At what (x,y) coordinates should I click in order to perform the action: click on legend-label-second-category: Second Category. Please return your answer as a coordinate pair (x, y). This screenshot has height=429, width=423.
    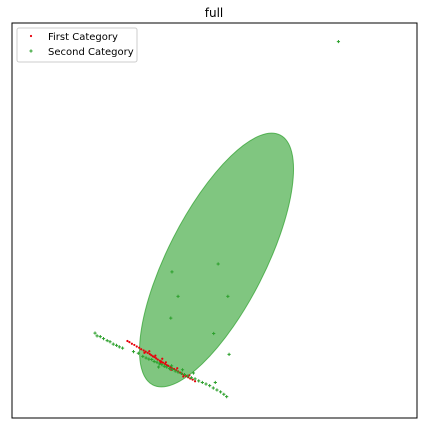
    Looking at the image, I should click on (91, 52).